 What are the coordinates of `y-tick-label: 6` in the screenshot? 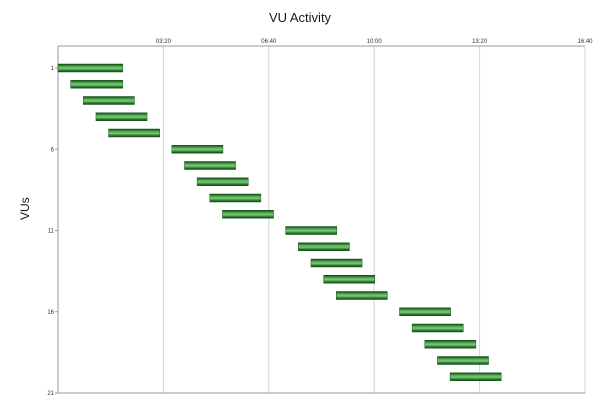 It's located at (53, 150).